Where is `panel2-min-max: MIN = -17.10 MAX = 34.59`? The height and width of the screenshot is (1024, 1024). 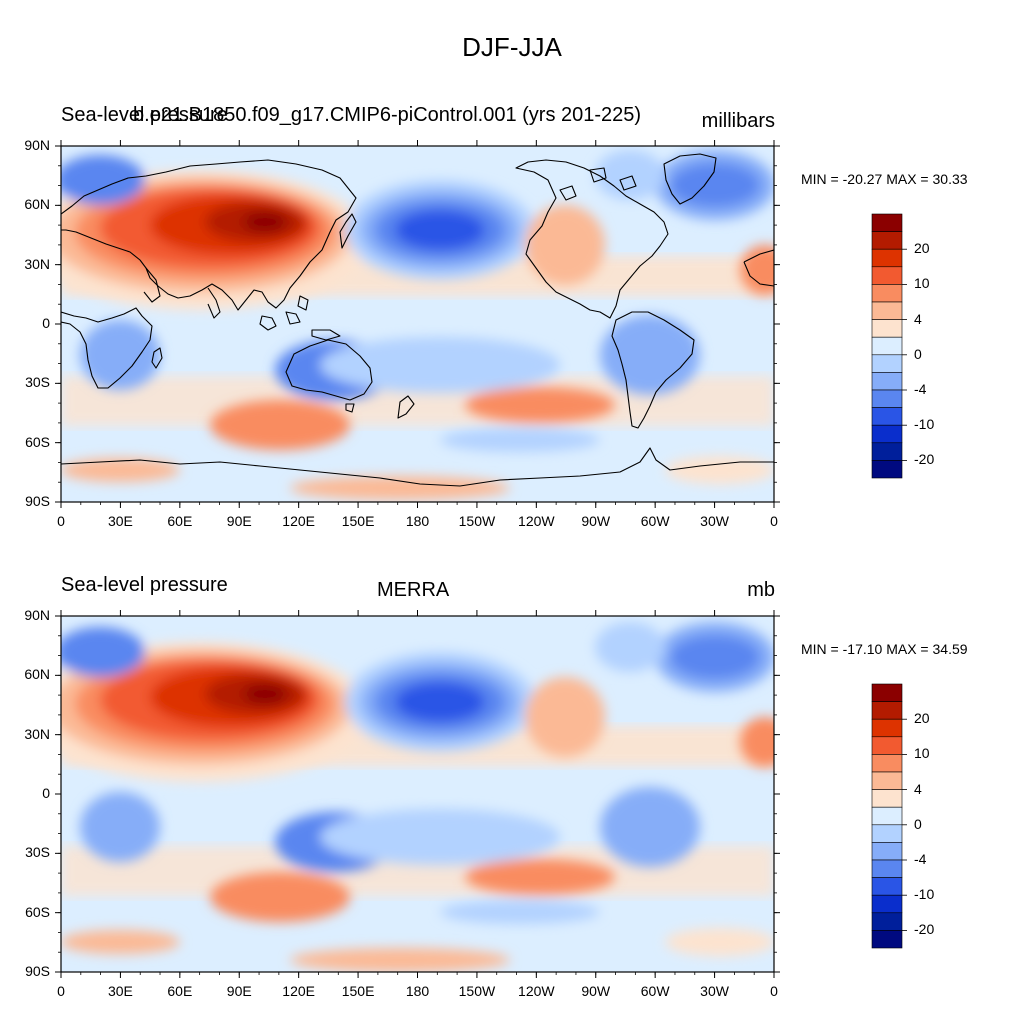 panel2-min-max: MIN = -17.10 MAX = 34.59 is located at coordinates (884, 649).